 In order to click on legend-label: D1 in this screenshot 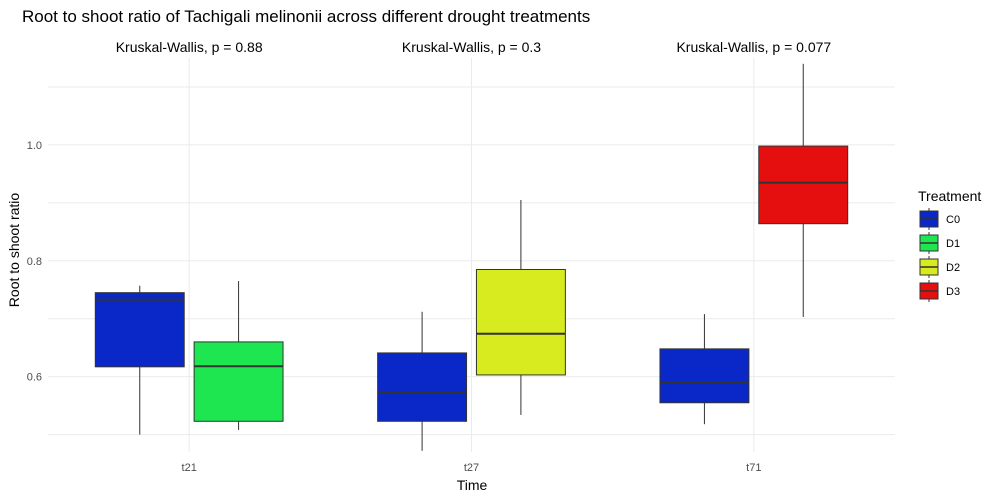, I will do `click(953, 244)`.